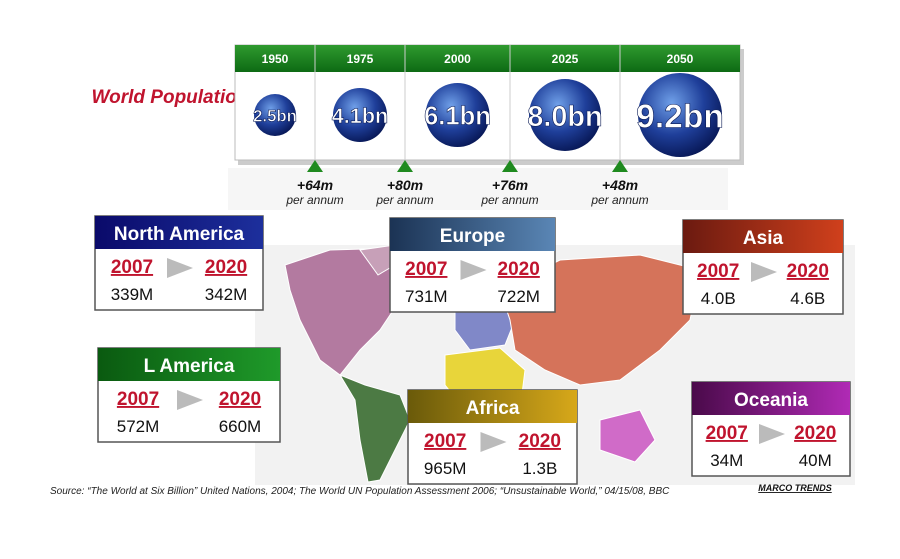 This screenshot has width=900, height=559. I want to click on region-name: L America, so click(189, 366).